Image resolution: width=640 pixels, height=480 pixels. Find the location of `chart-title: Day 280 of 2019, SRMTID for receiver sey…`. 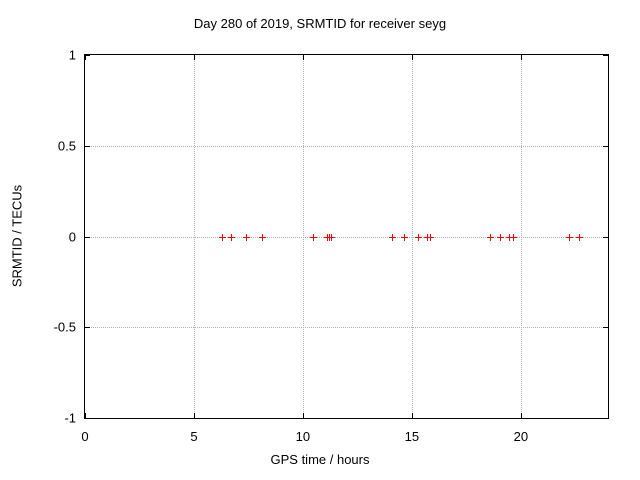

chart-title: Day 280 of 2019, SRMTID for receiver sey… is located at coordinates (320, 23).